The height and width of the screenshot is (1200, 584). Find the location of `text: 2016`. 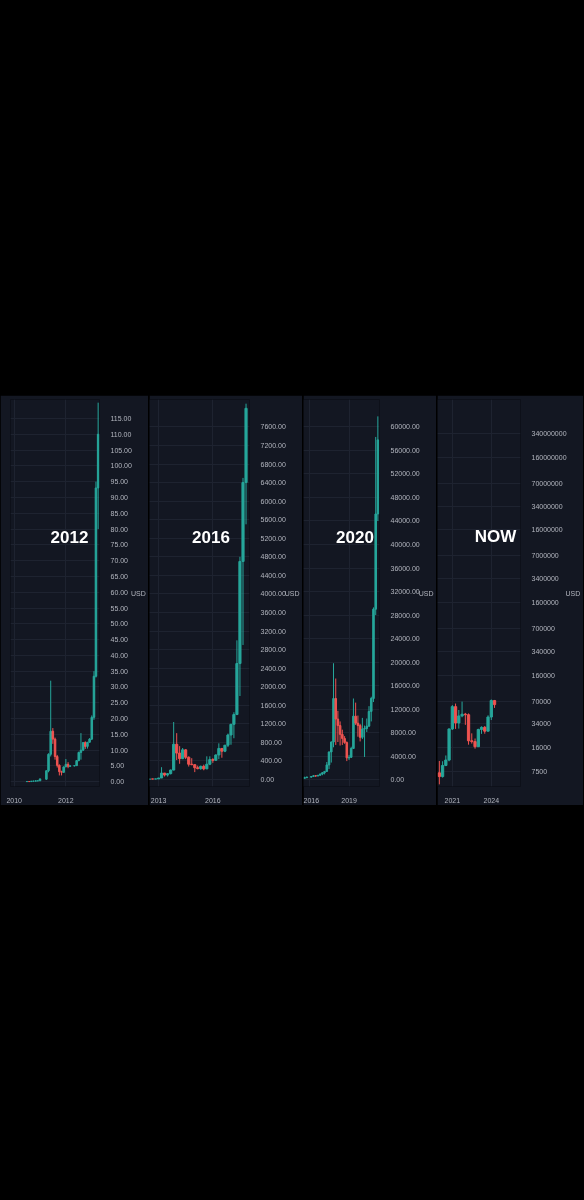

text: 2016 is located at coordinates (211, 537).